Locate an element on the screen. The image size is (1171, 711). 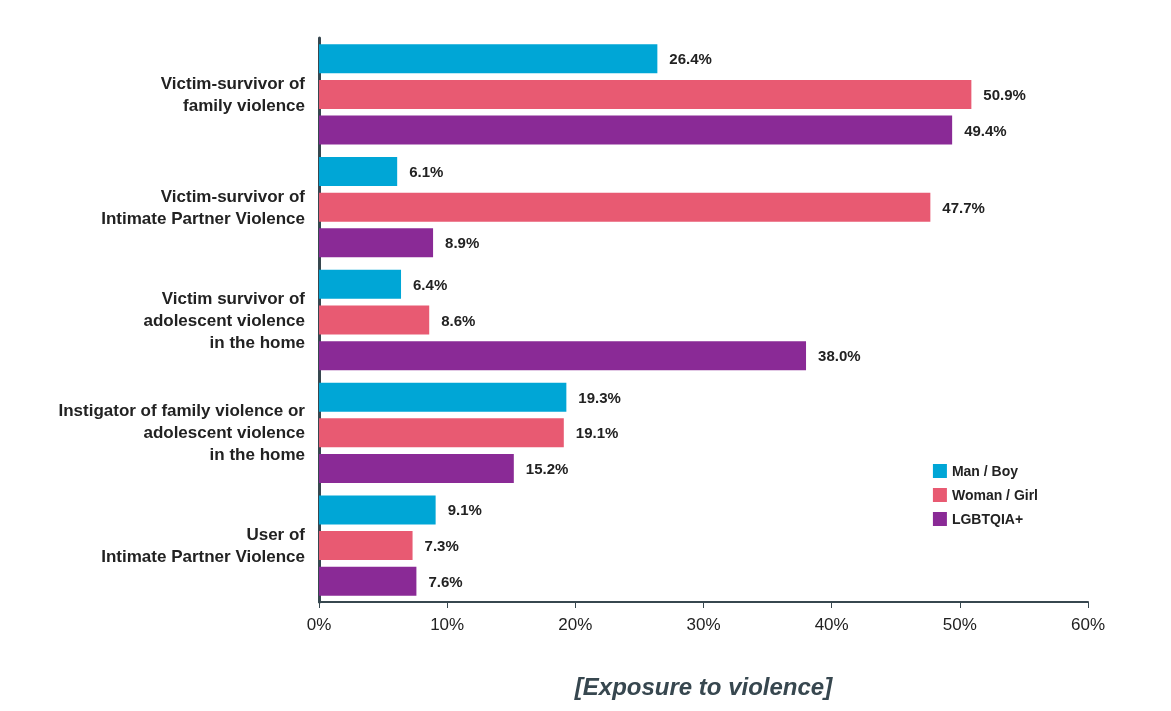
x-tick-label: 50% is located at coordinates (959, 624).